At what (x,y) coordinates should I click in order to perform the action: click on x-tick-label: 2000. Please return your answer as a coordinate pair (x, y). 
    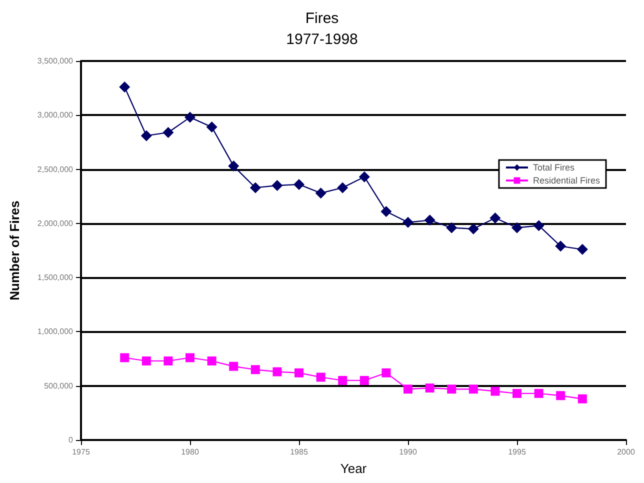
    Looking at the image, I should click on (626, 452).